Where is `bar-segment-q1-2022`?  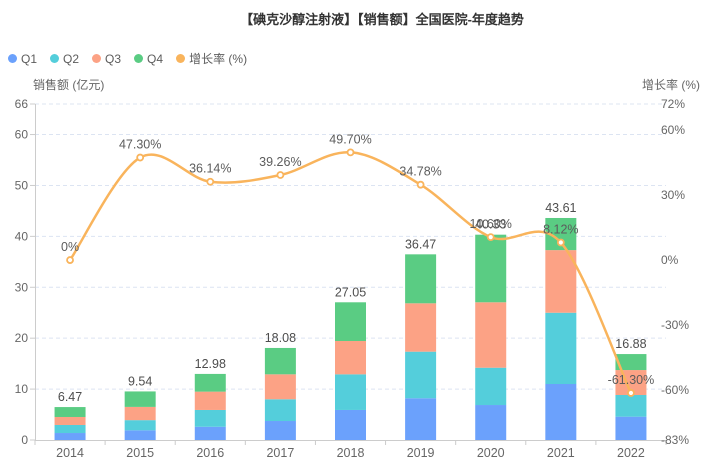 bar-segment-q1-2022 is located at coordinates (631, 428).